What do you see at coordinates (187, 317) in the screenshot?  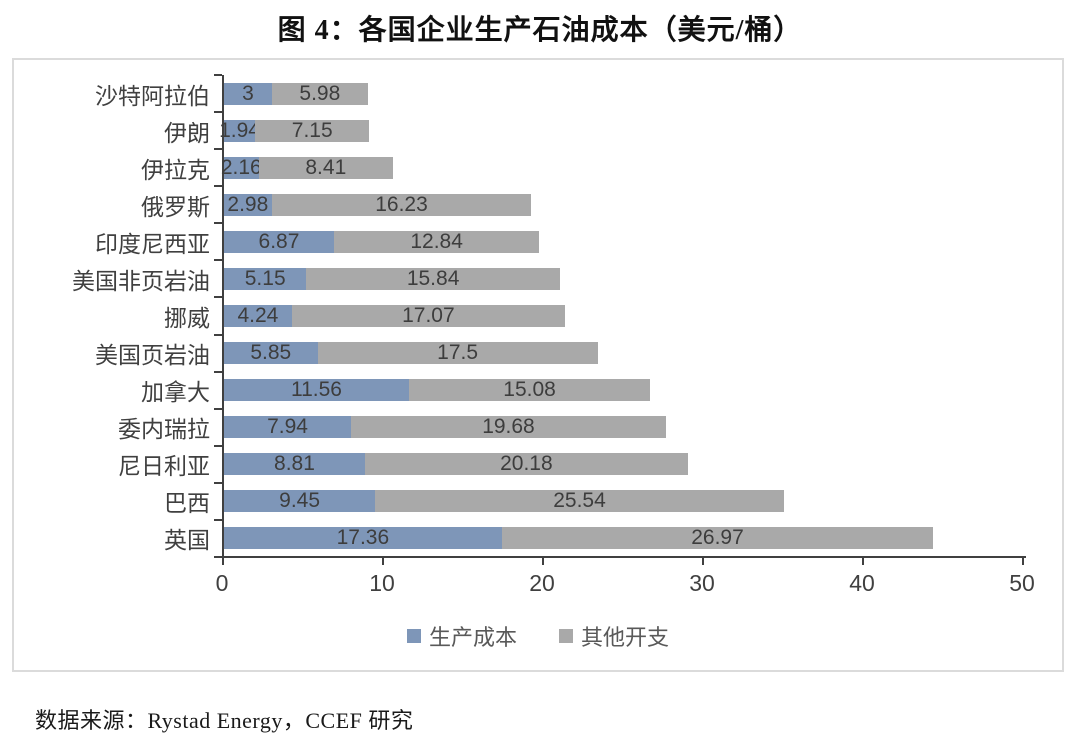 I see `category-label: 挪威` at bounding box center [187, 317].